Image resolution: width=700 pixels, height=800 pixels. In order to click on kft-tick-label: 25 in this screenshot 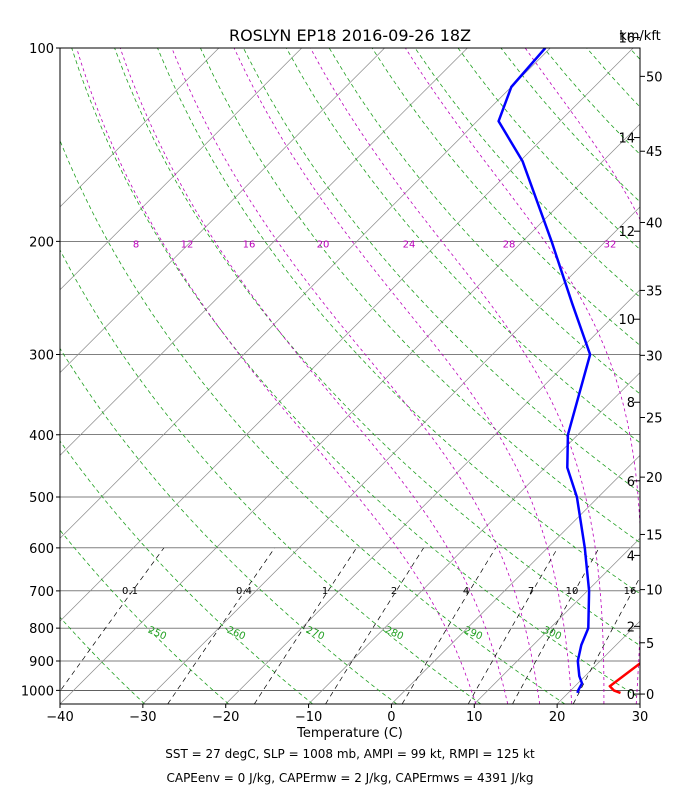, I will do `click(654, 419)`.